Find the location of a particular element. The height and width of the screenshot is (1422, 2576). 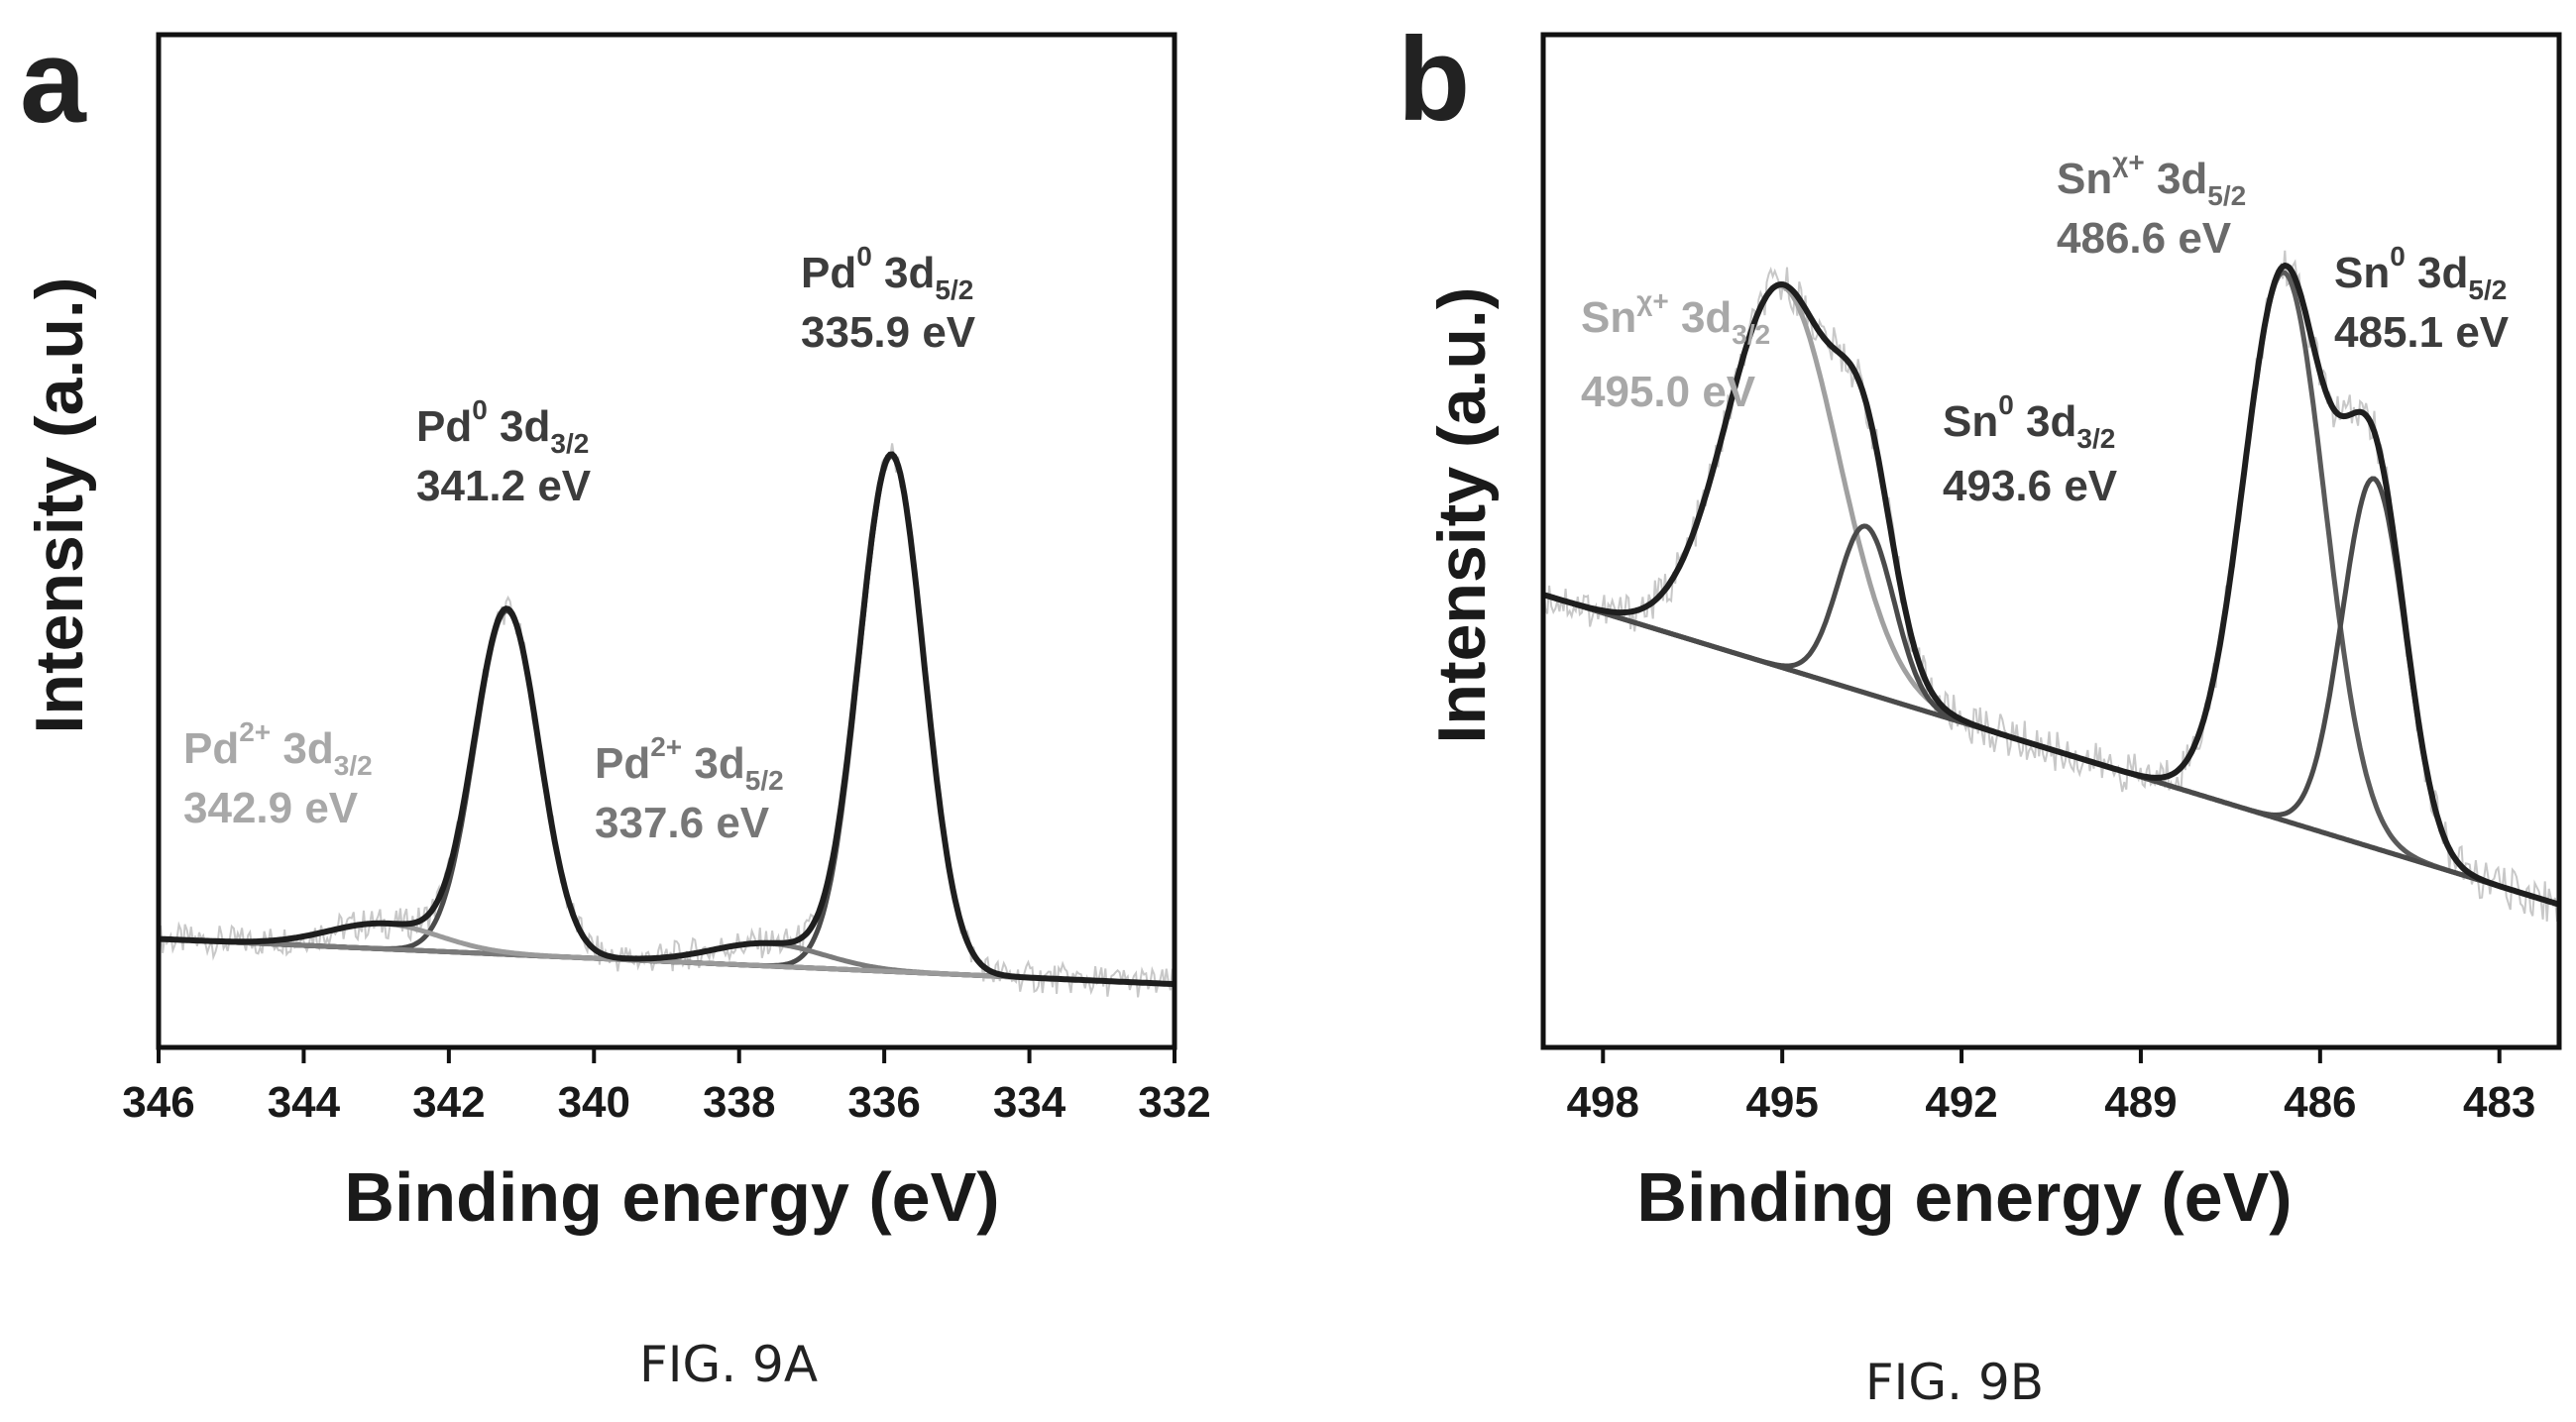

x-tick-label: 498 is located at coordinates (1603, 1102).